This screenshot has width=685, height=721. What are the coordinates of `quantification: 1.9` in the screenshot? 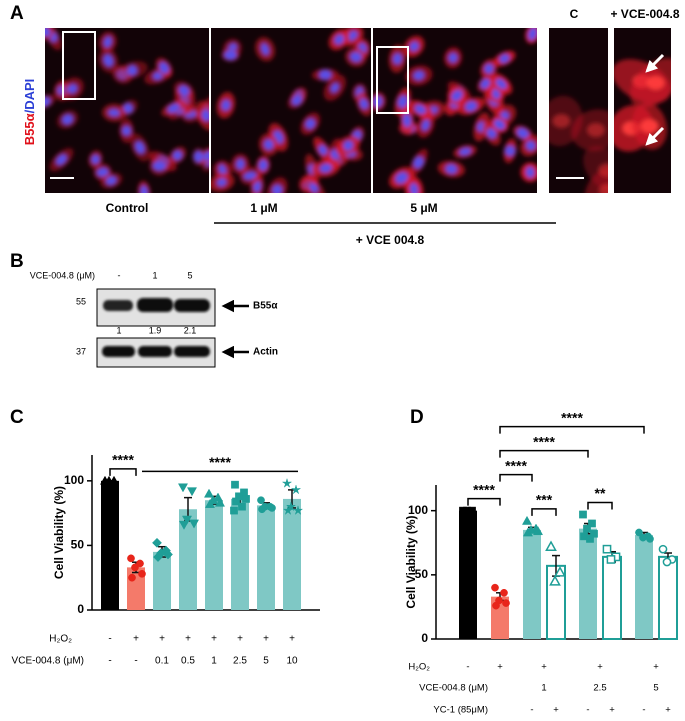 It's located at (155, 330).